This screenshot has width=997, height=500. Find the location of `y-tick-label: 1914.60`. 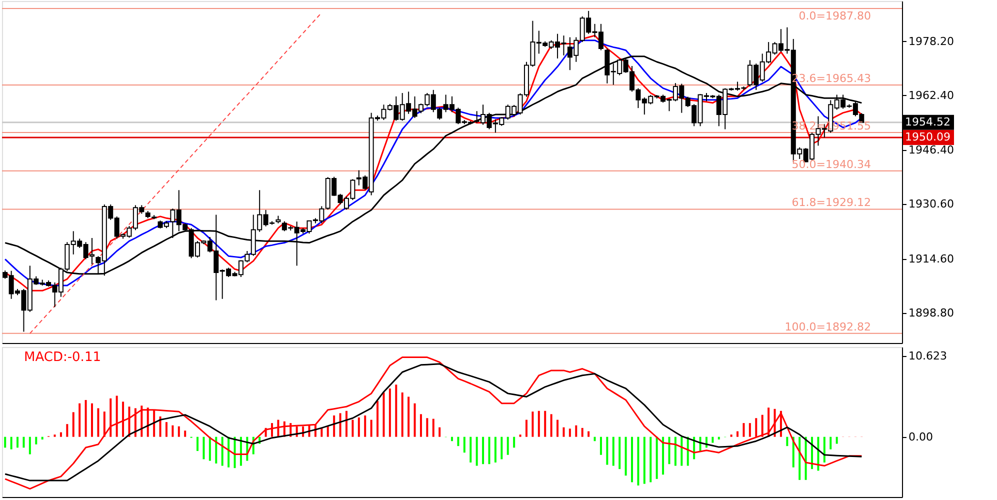

y-tick-label: 1914.60 is located at coordinates (931, 259).